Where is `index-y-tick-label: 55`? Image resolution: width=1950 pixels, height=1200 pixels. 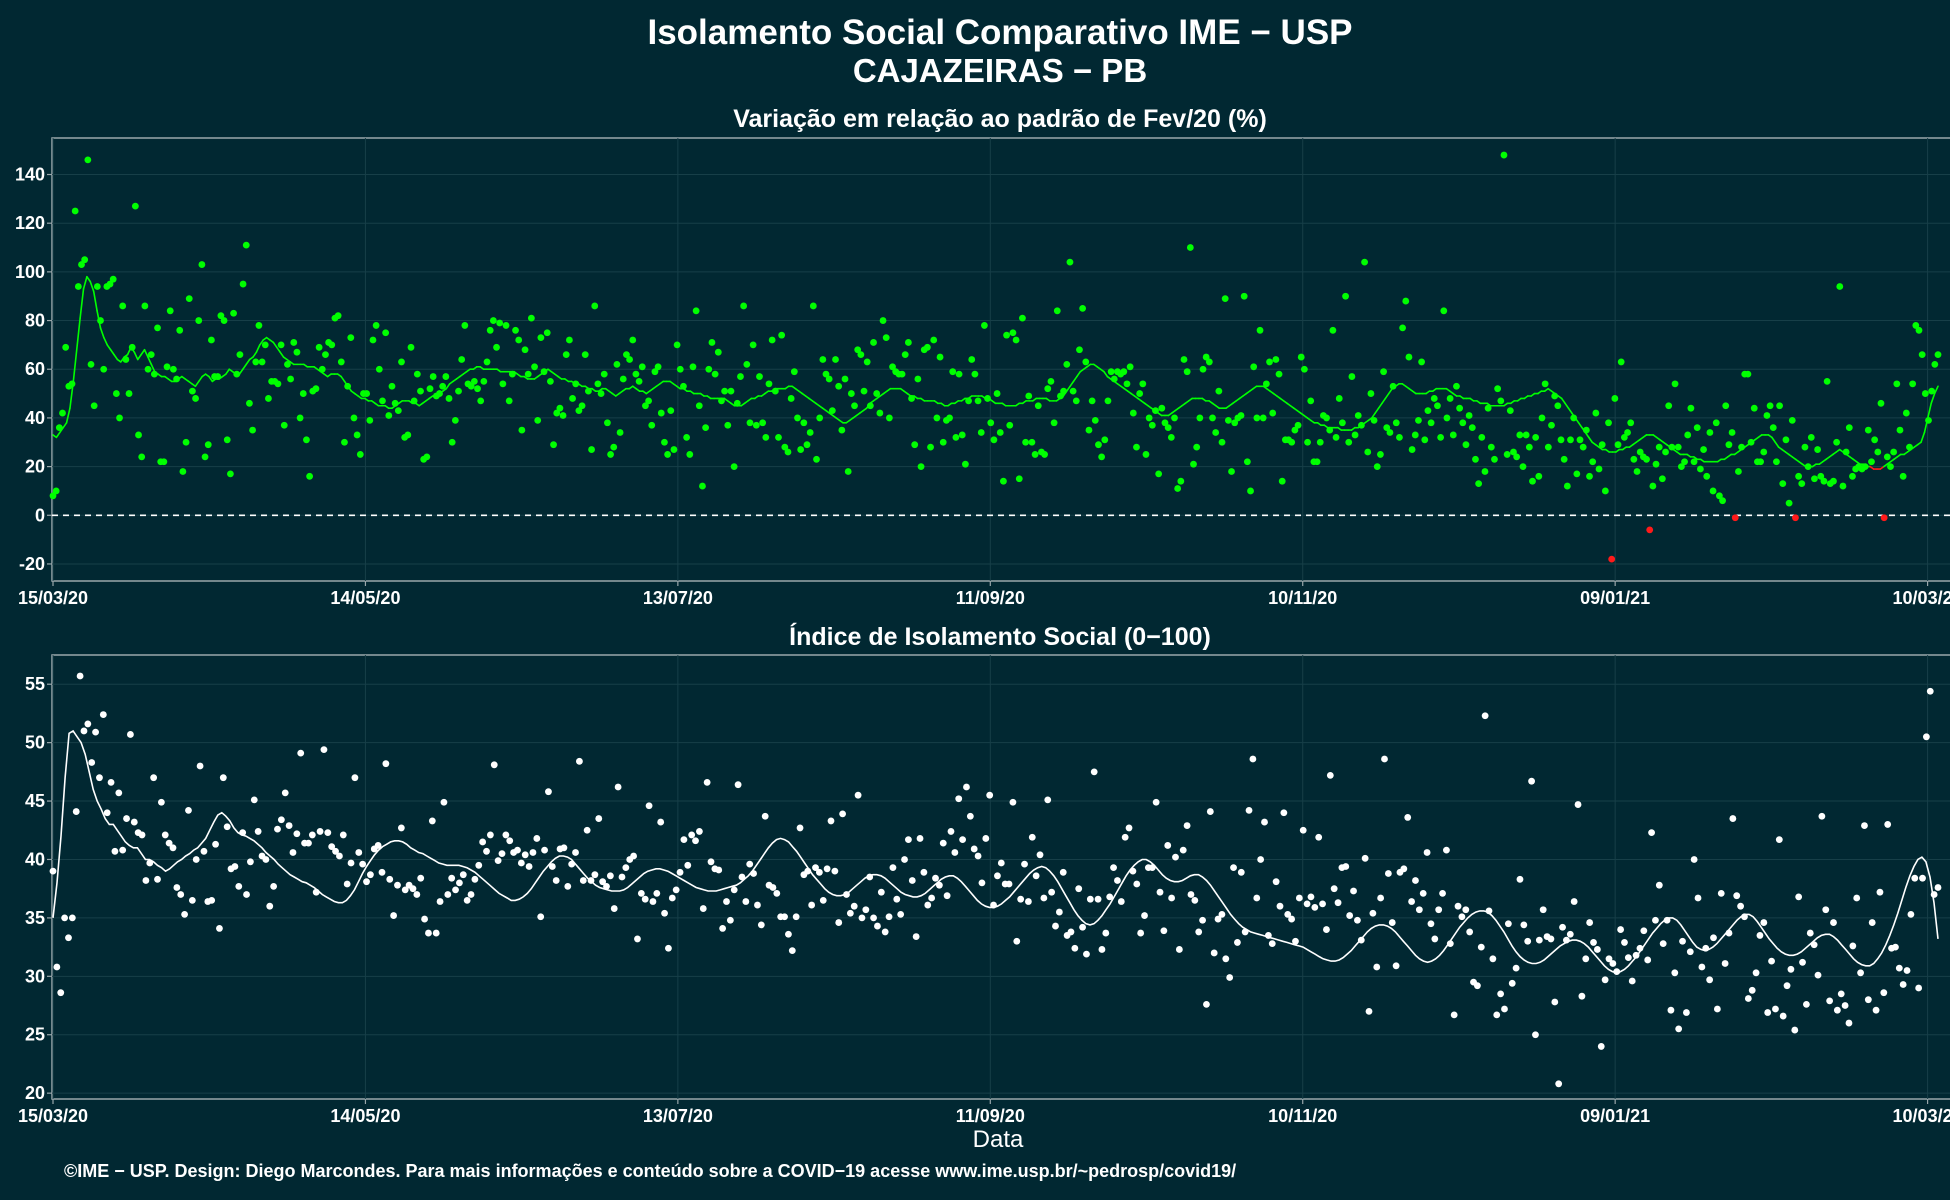
index-y-tick-label: 55 is located at coordinates (35, 684).